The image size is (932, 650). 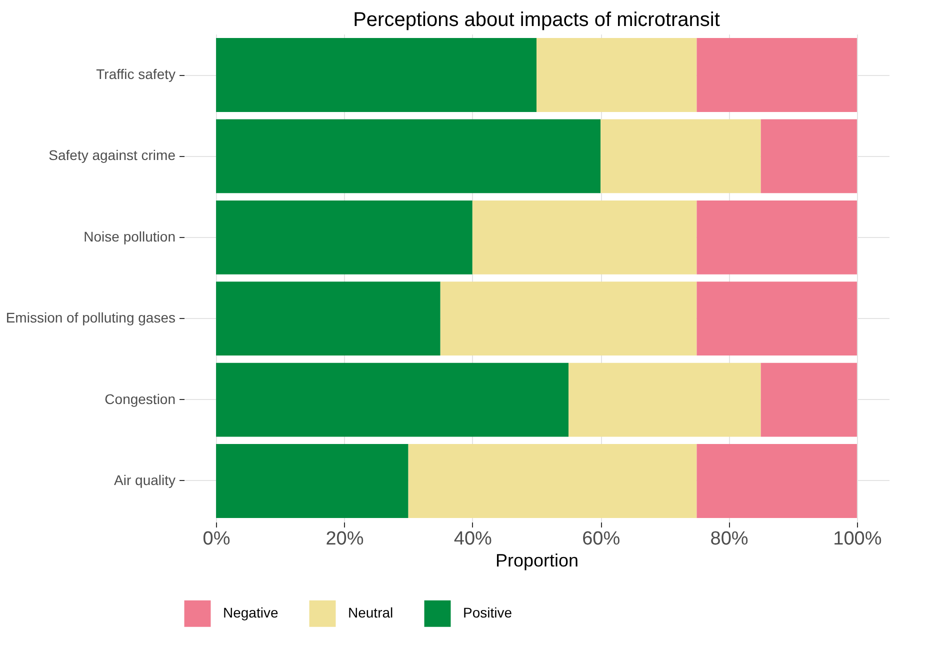 I want to click on x-tick-label: 40%, so click(x=473, y=539).